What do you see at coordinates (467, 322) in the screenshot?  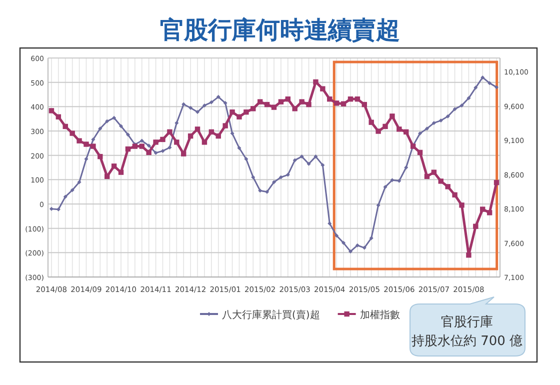 I see `text: 官股行庫` at bounding box center [467, 322].